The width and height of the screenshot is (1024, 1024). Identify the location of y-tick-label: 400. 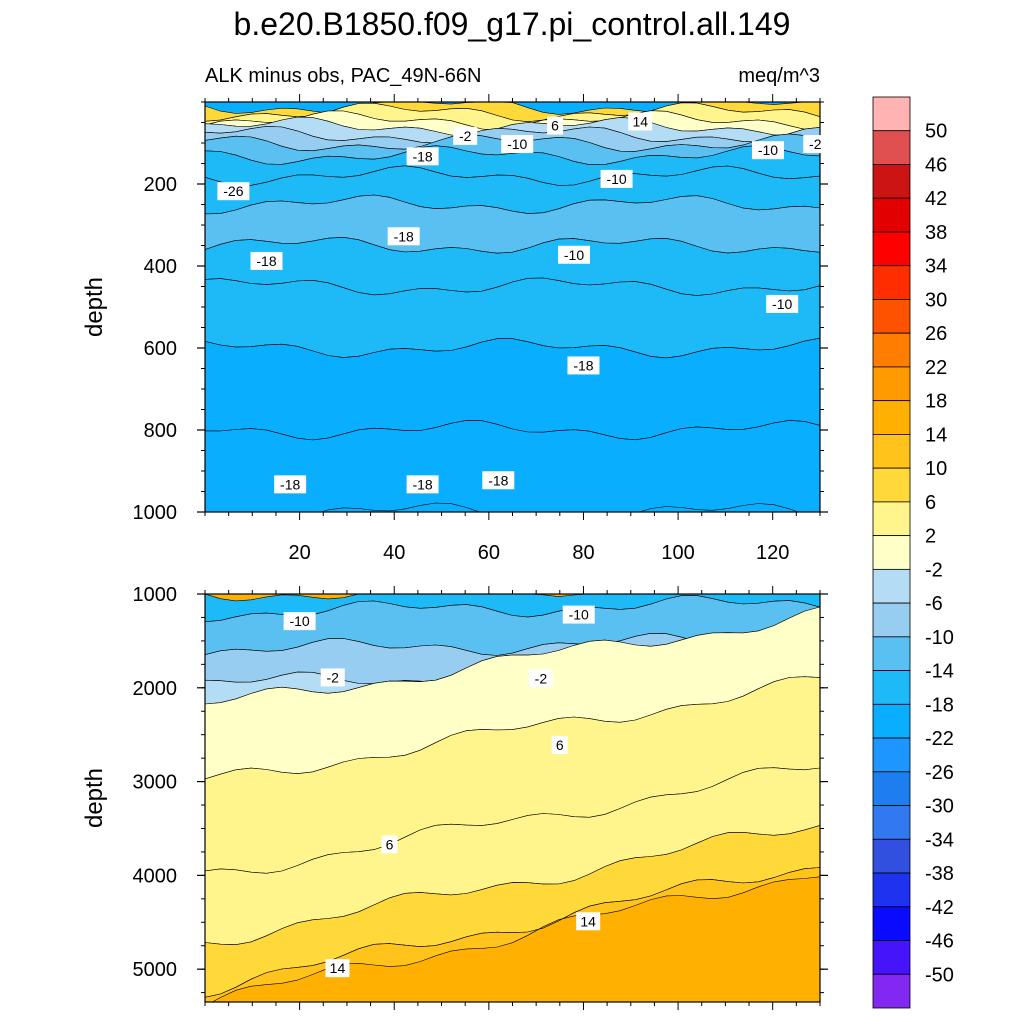
(160, 267).